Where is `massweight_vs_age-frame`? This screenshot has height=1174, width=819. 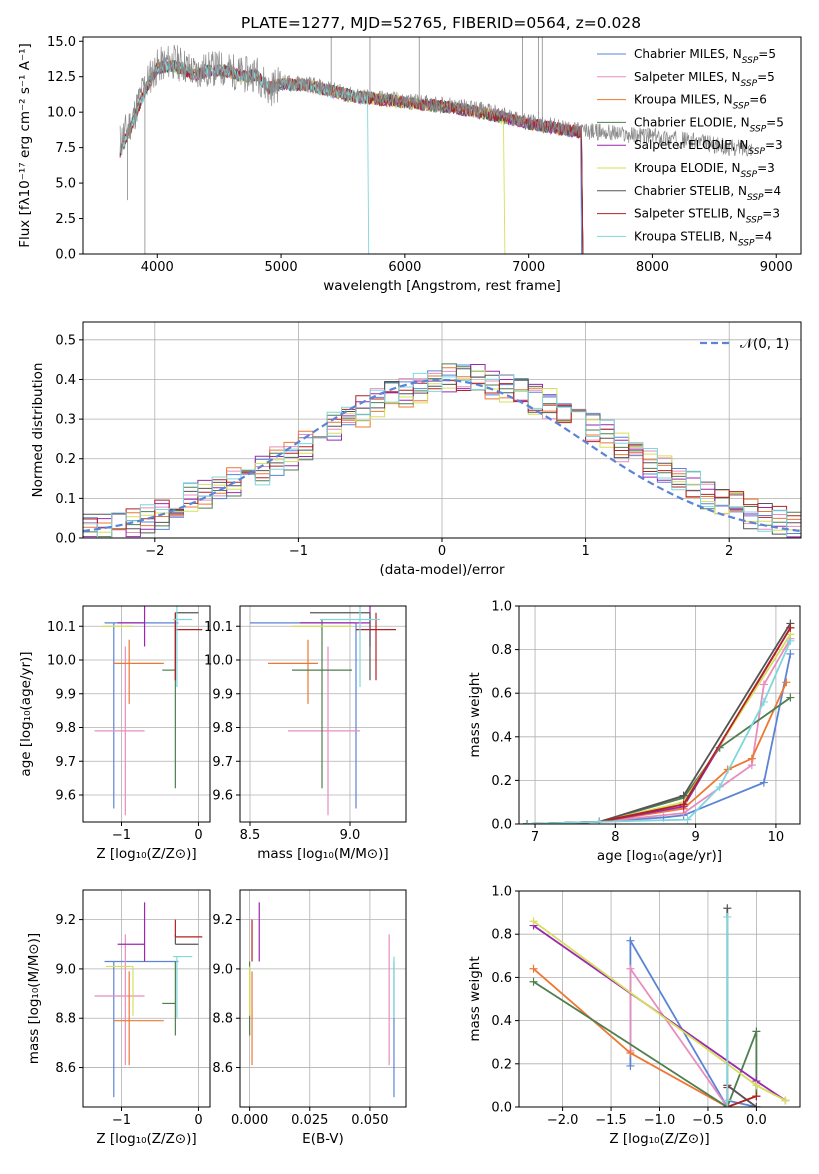 massweight_vs_age-frame is located at coordinates (659, 715).